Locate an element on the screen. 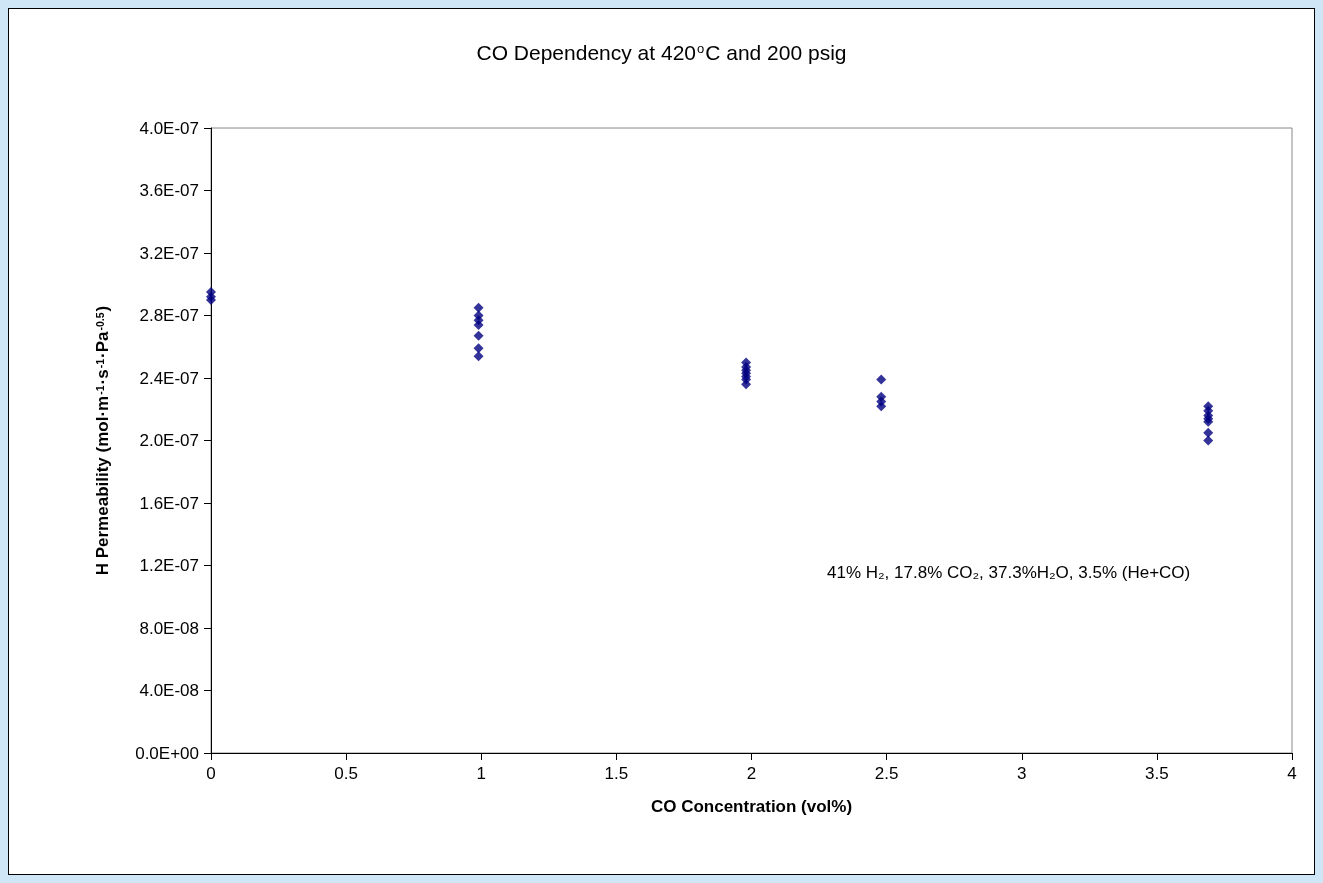 The width and height of the screenshot is (1323, 883). y-tick-label: 2.4E-07 is located at coordinates (169, 378).